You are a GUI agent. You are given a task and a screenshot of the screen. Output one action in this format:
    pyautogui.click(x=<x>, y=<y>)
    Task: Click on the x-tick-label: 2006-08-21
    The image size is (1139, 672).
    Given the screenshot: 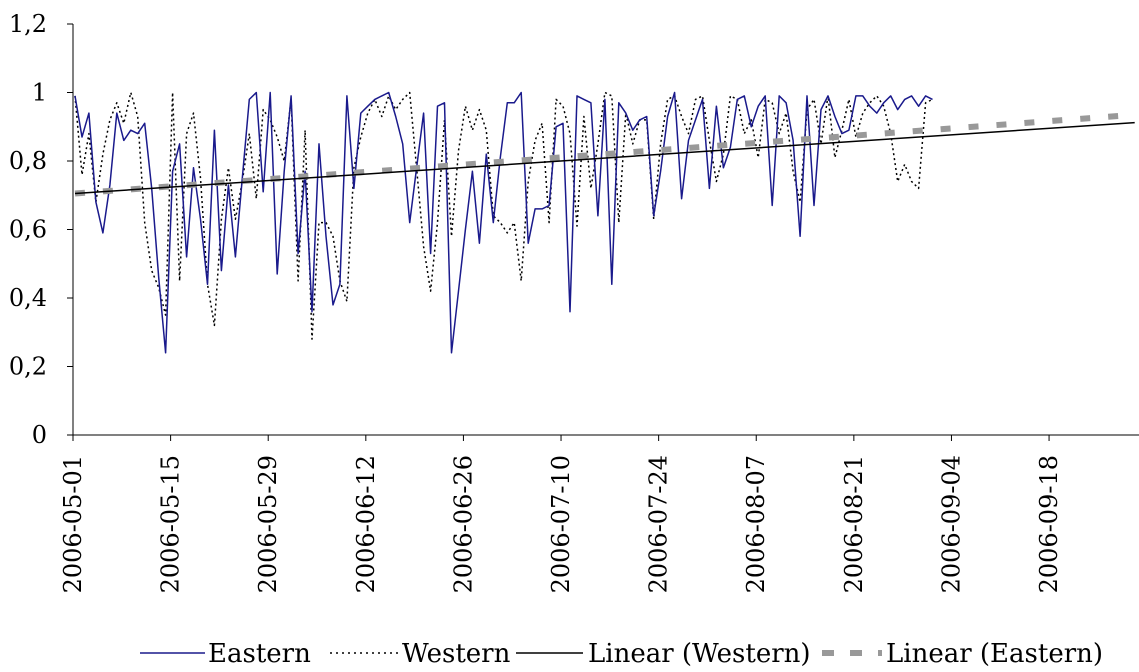 What is the action you would take?
    pyautogui.click(x=854, y=524)
    